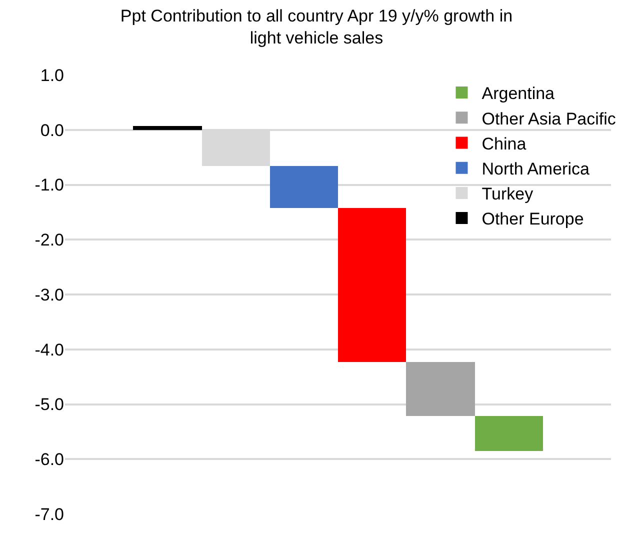 The width and height of the screenshot is (633, 535). Describe the element at coordinates (52, 130) in the screenshot. I see `y-tick-label: 0.0` at that location.